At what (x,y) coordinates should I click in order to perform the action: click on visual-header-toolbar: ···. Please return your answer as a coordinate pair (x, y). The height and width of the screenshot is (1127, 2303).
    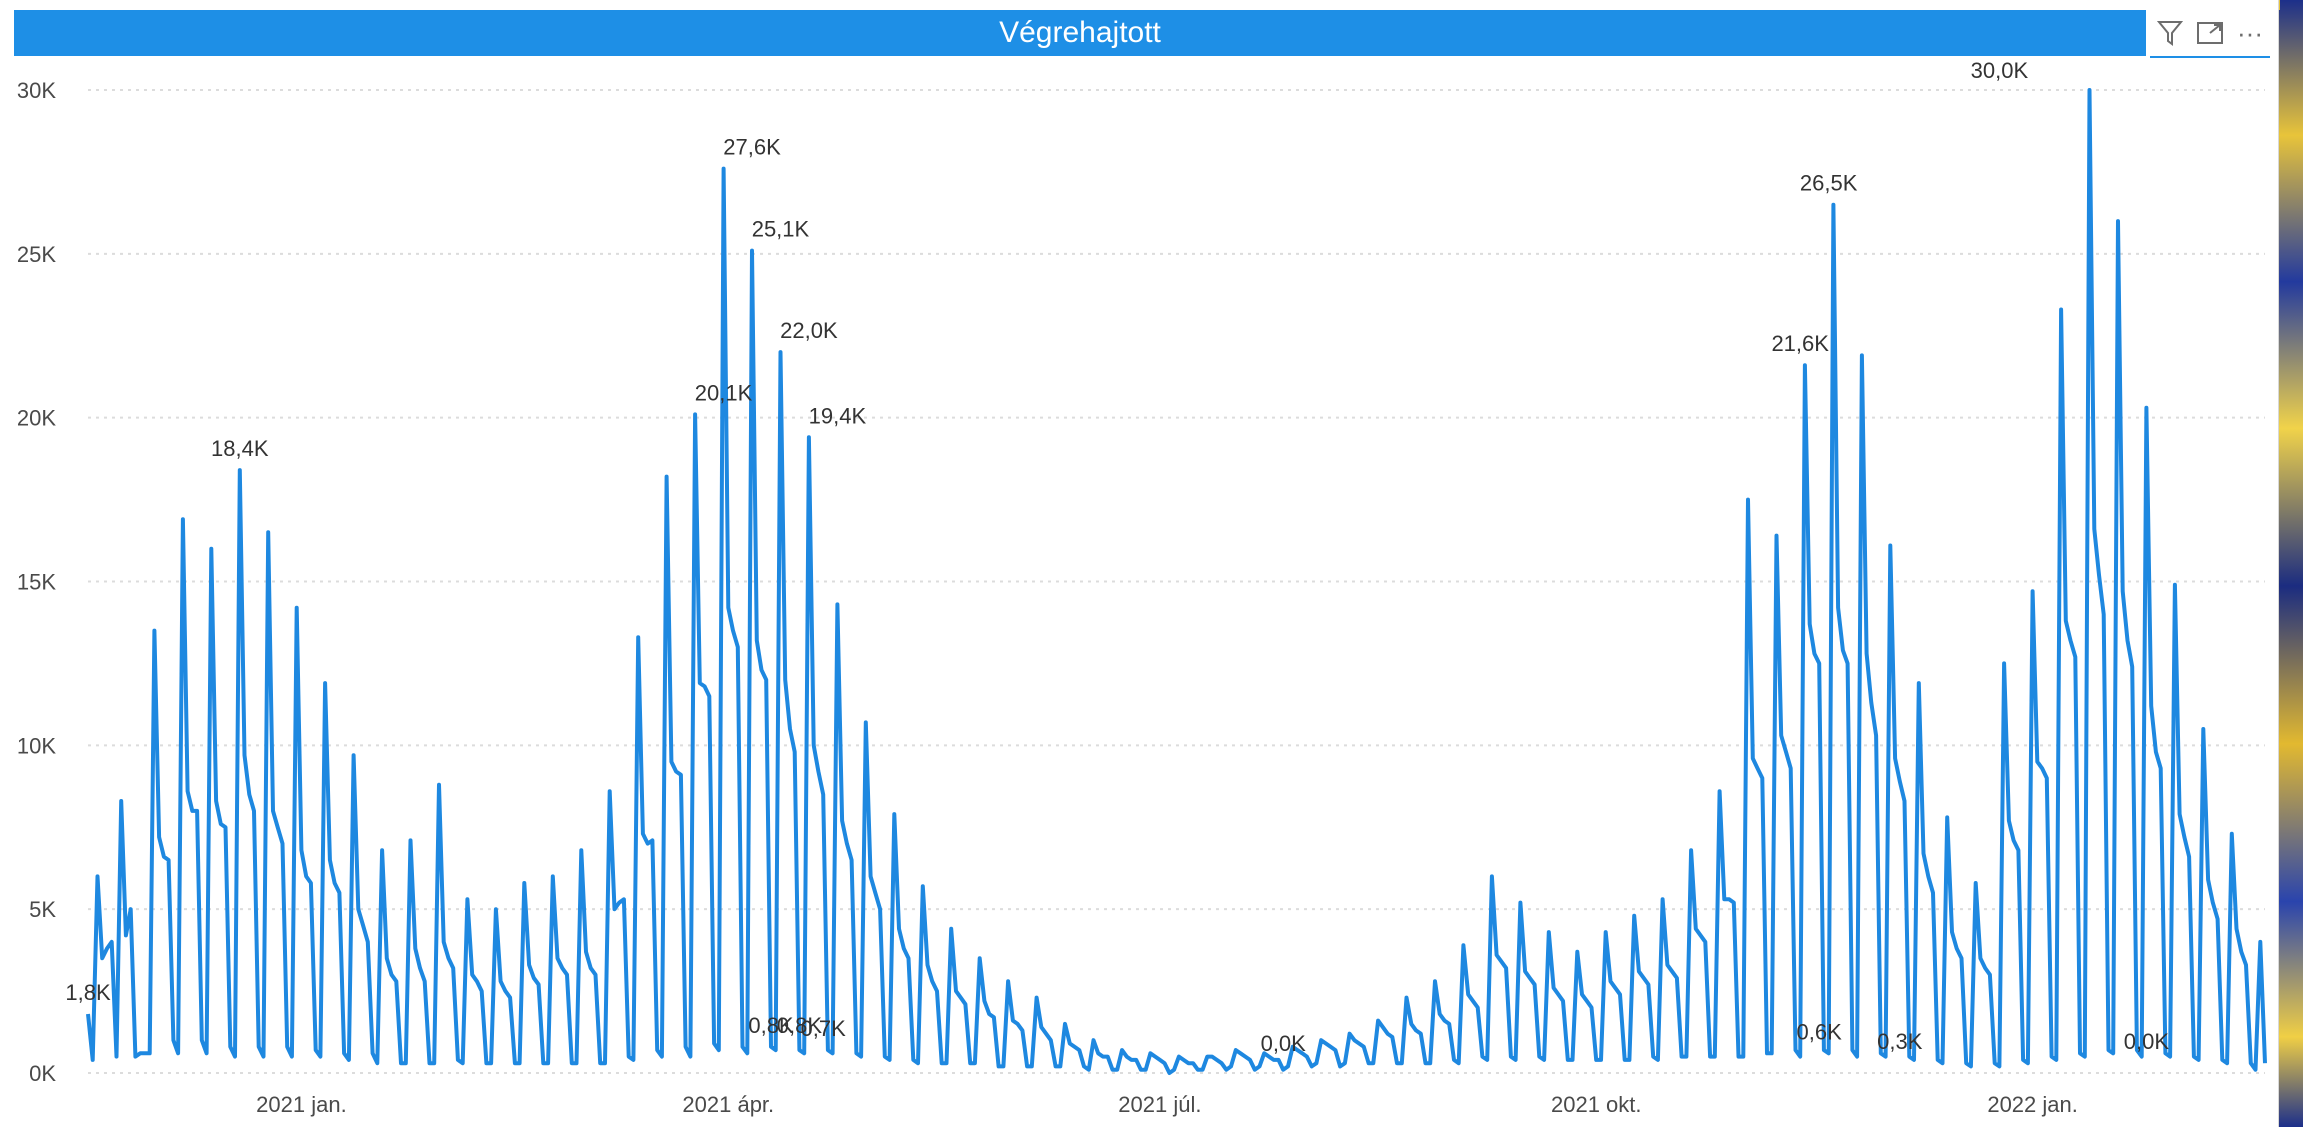
    Looking at the image, I should click on (2210, 34).